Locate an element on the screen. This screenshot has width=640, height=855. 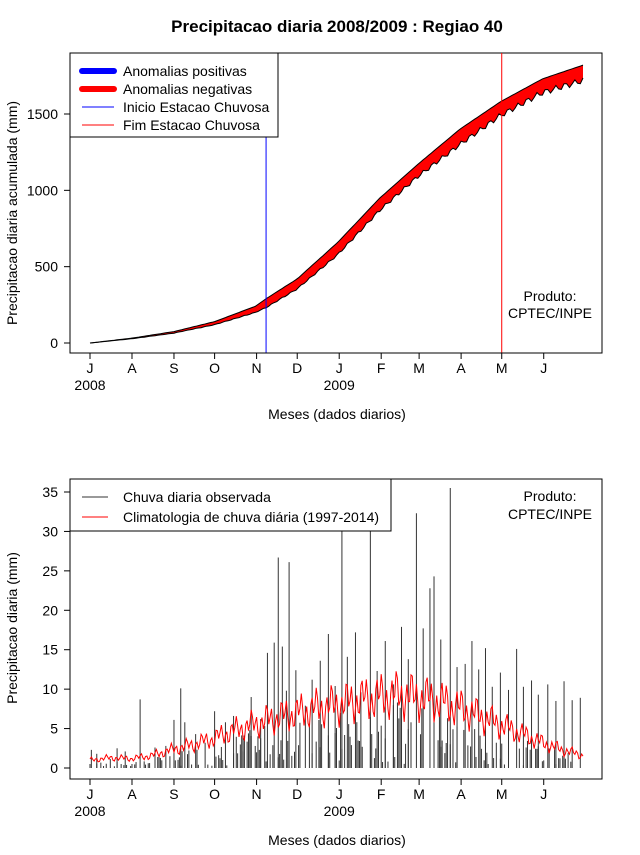
legend-label: Climatologia de chuva diária (1997-2014) is located at coordinates (251, 517).